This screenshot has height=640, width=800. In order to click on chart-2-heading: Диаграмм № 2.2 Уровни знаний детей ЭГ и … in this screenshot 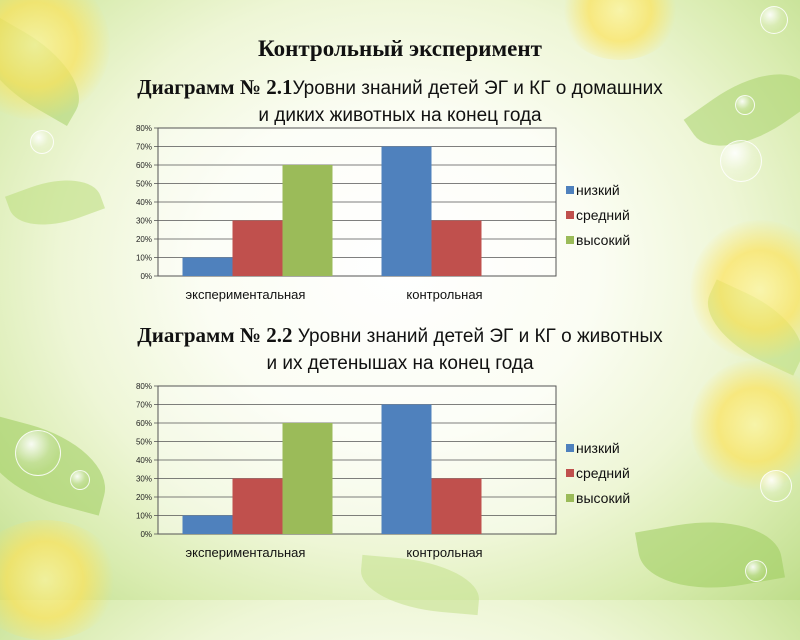, I will do `click(400, 349)`.